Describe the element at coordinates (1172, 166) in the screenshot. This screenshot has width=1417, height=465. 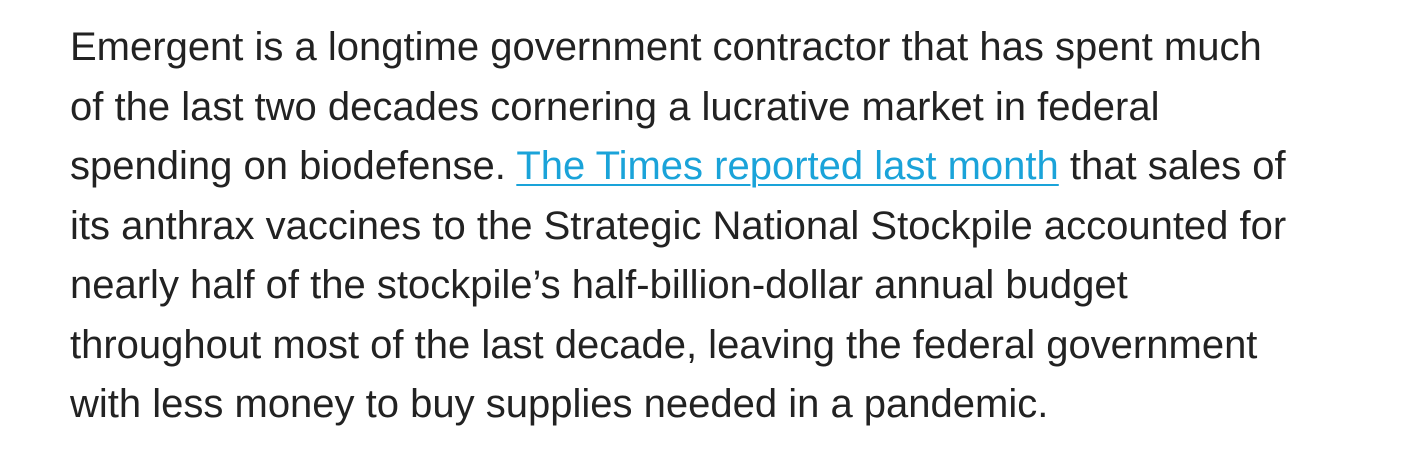
I see `paragraph-line-3-after-link: that sales of` at that location.